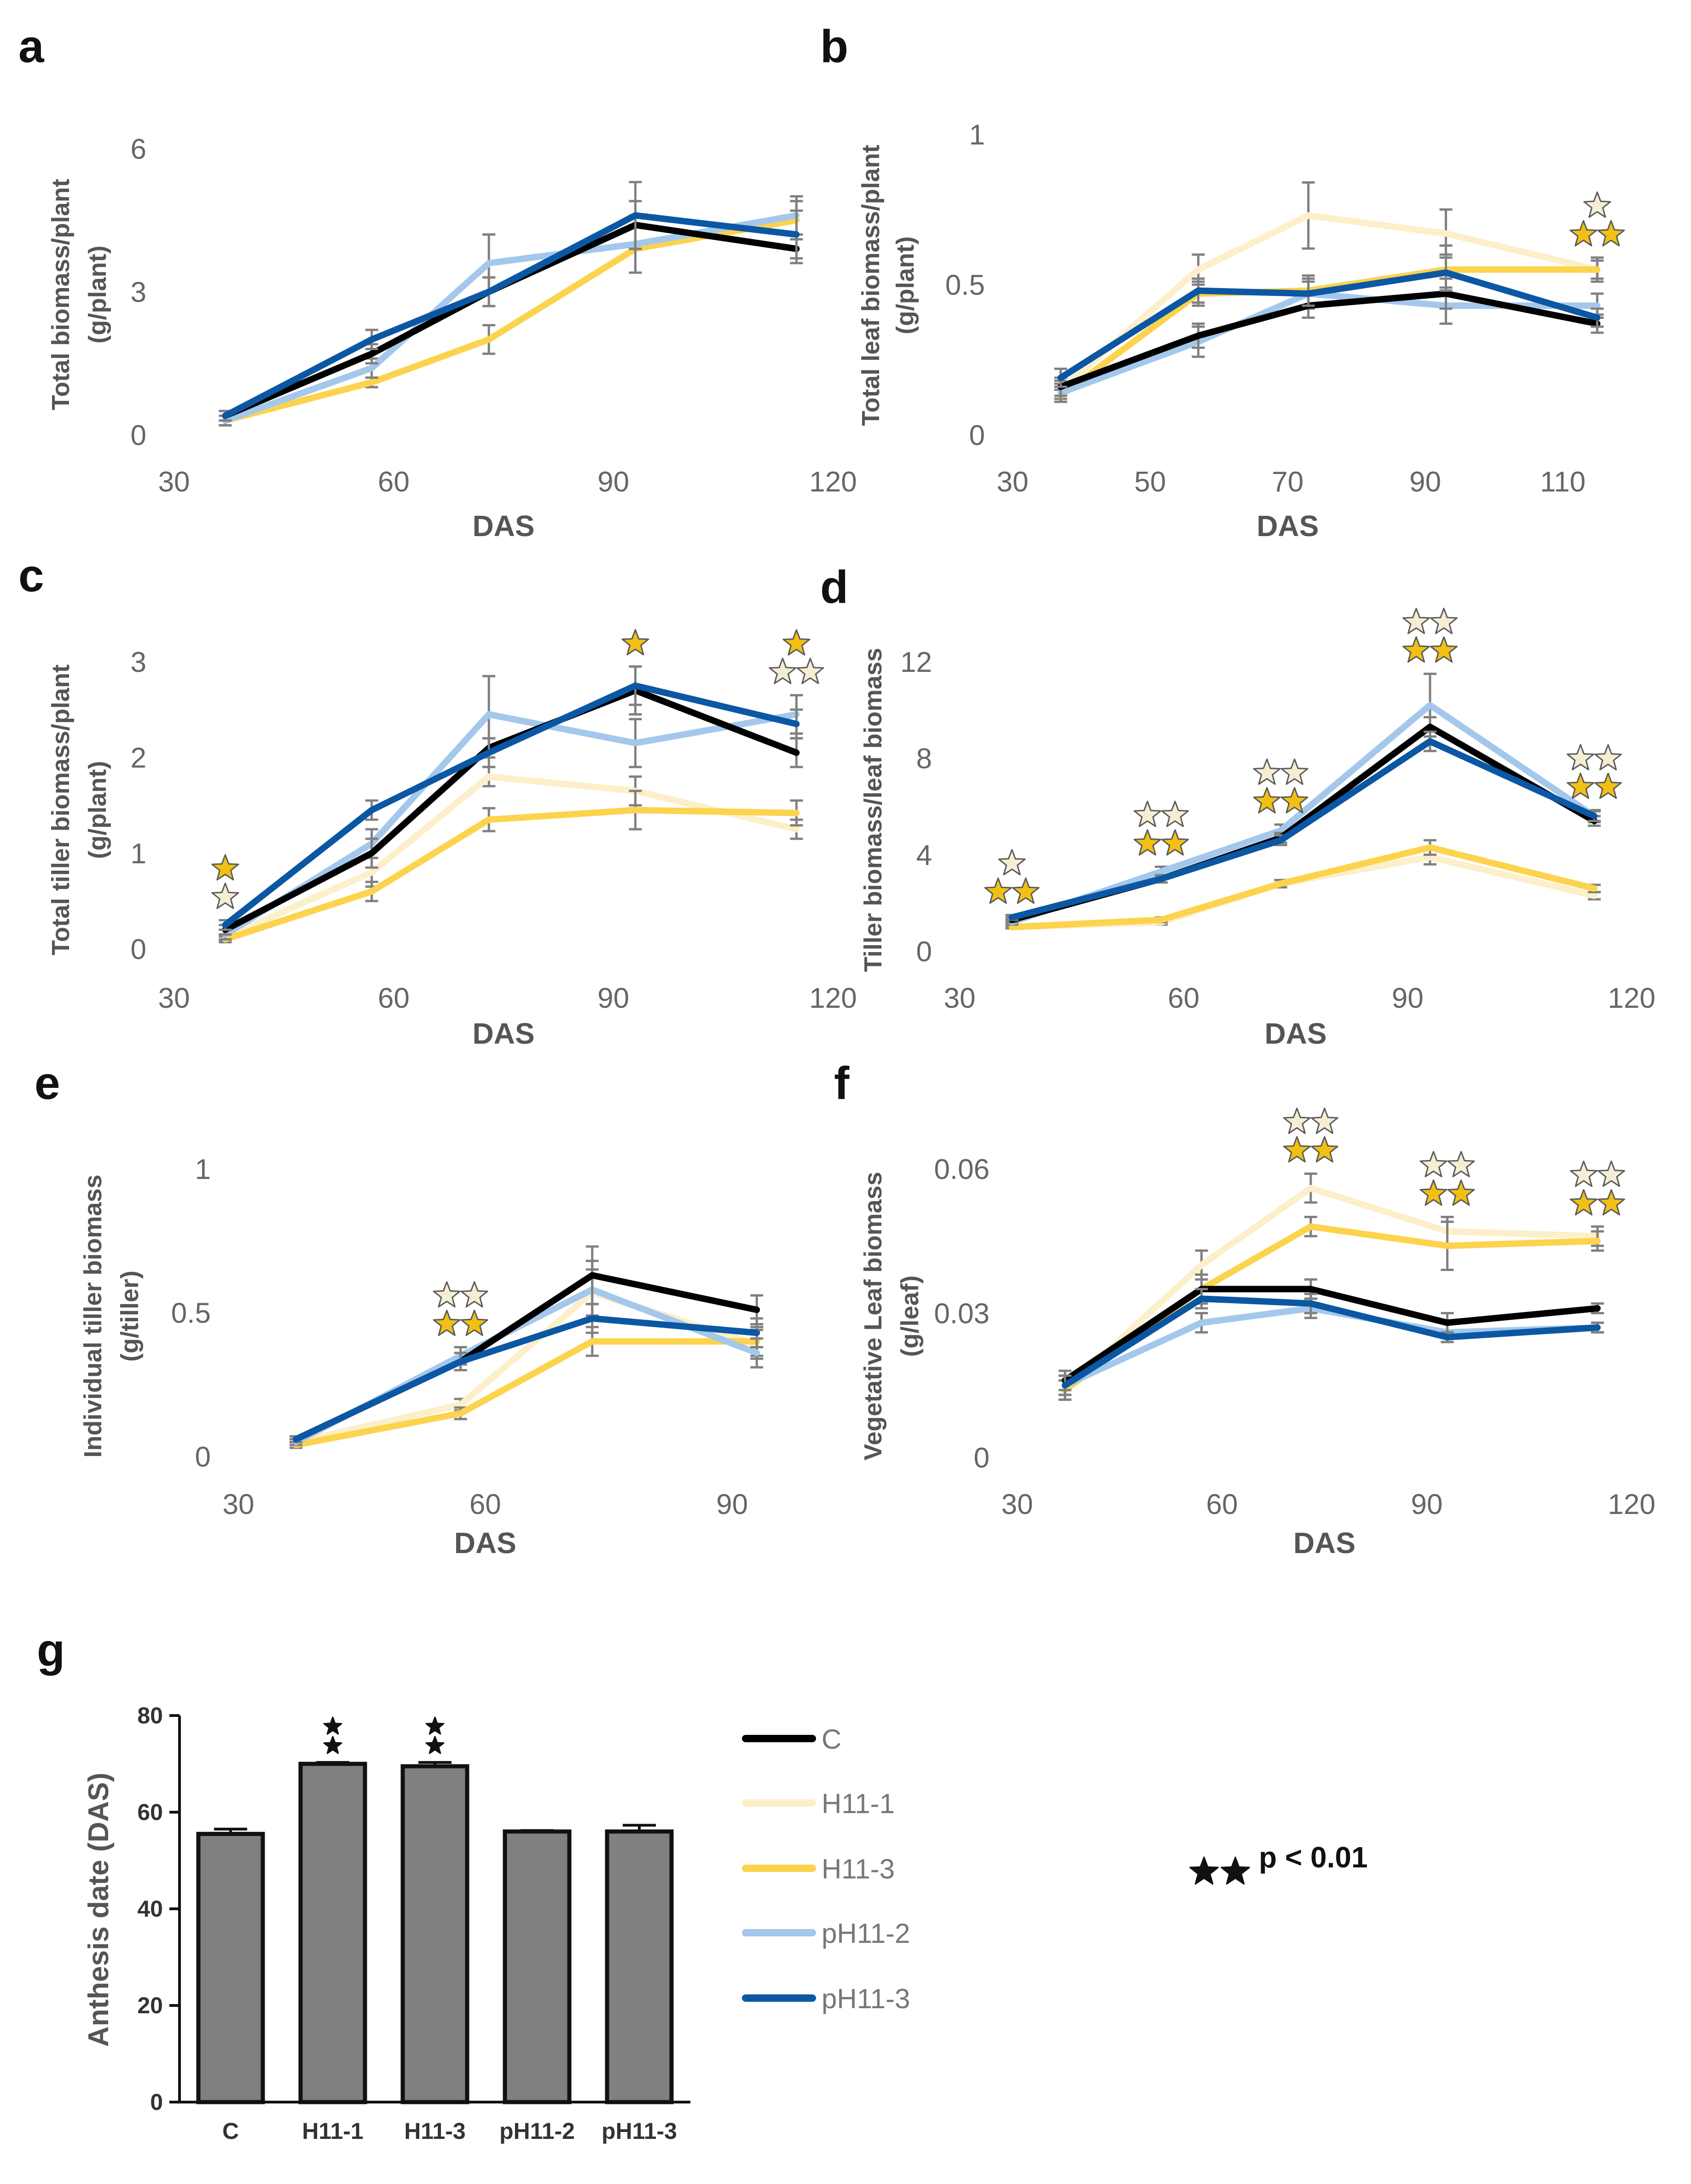 The height and width of the screenshot is (2184, 1691). Describe the element at coordinates (61, 294) in the screenshot. I see `y-axis-label: Total biomass/plant` at that location.